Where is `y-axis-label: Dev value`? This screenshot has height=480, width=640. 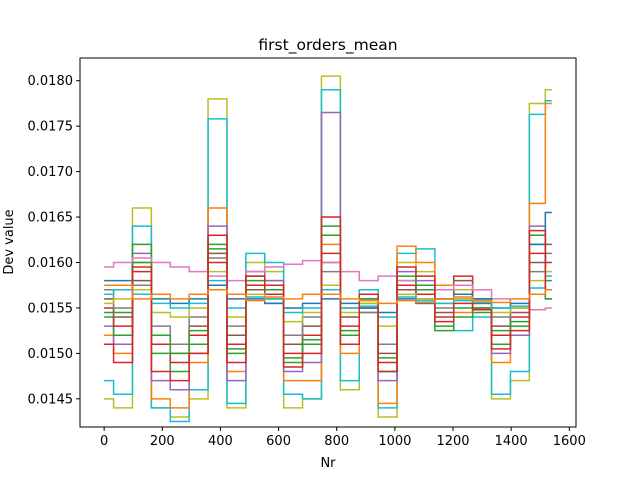 y-axis-label: Dev value is located at coordinates (9, 241).